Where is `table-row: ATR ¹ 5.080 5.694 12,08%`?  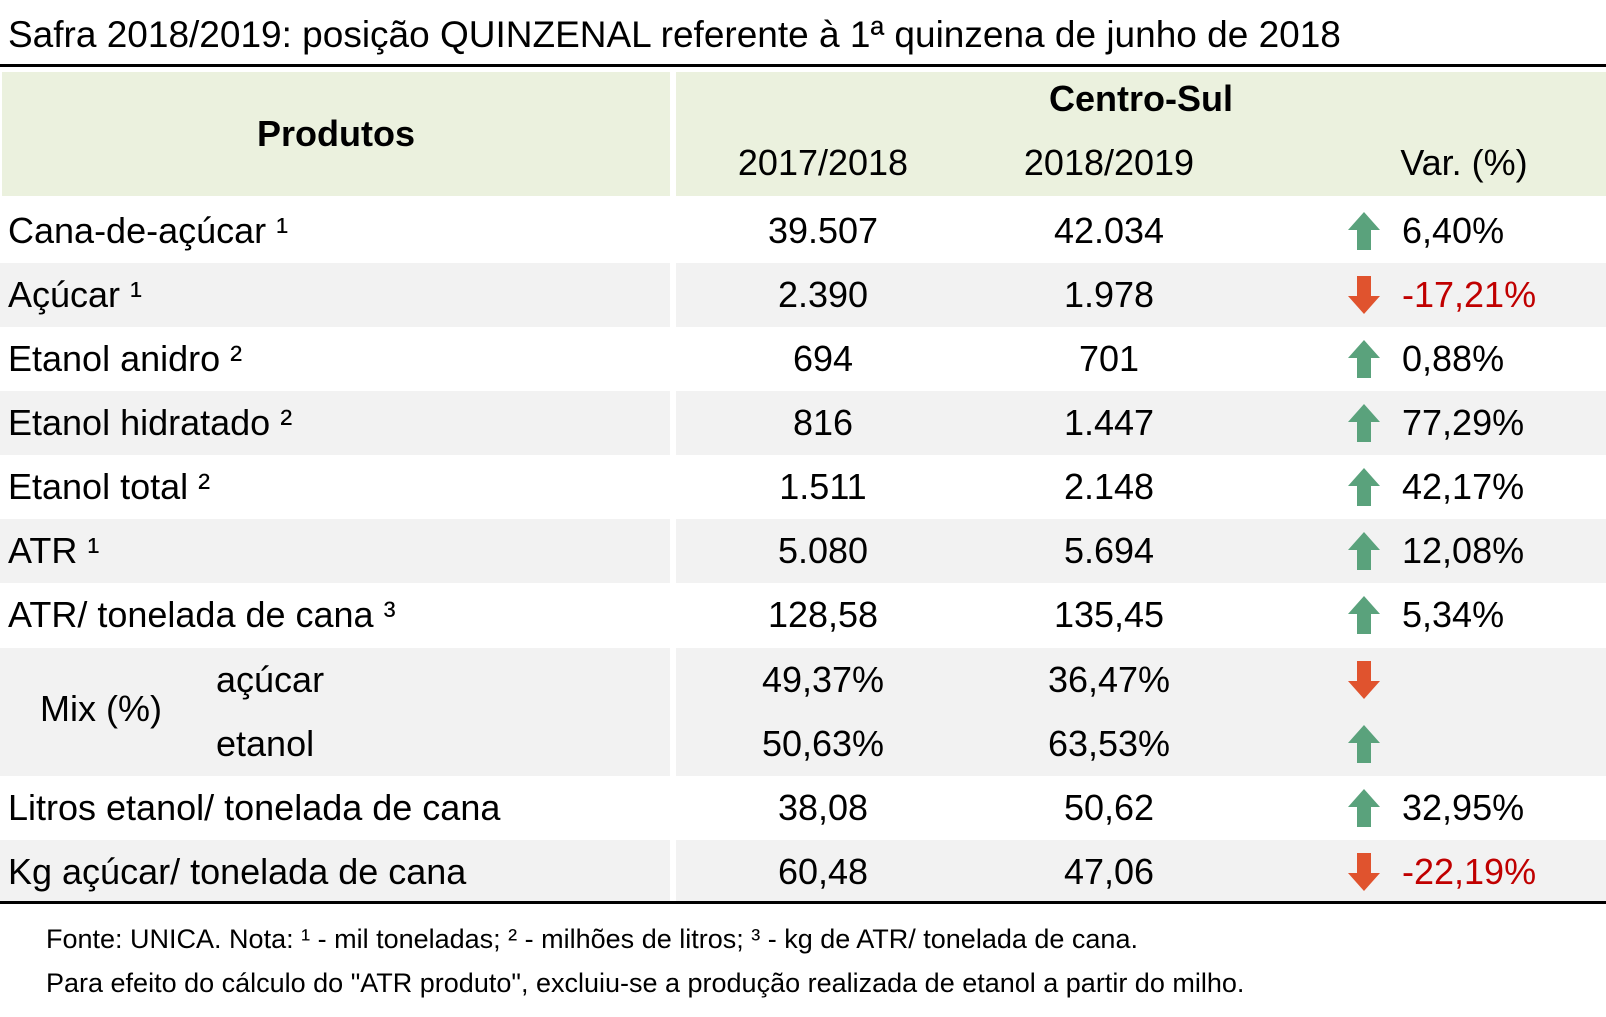
table-row: ATR ¹ 5.080 5.694 12,08% is located at coordinates (803, 551).